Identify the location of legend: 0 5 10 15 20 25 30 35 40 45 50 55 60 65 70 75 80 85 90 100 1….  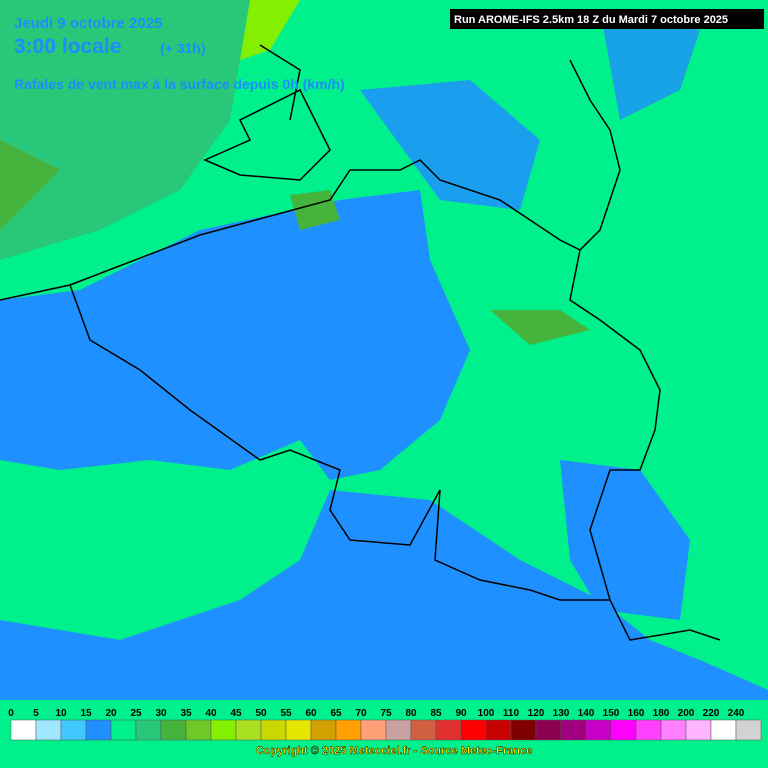
(385, 724).